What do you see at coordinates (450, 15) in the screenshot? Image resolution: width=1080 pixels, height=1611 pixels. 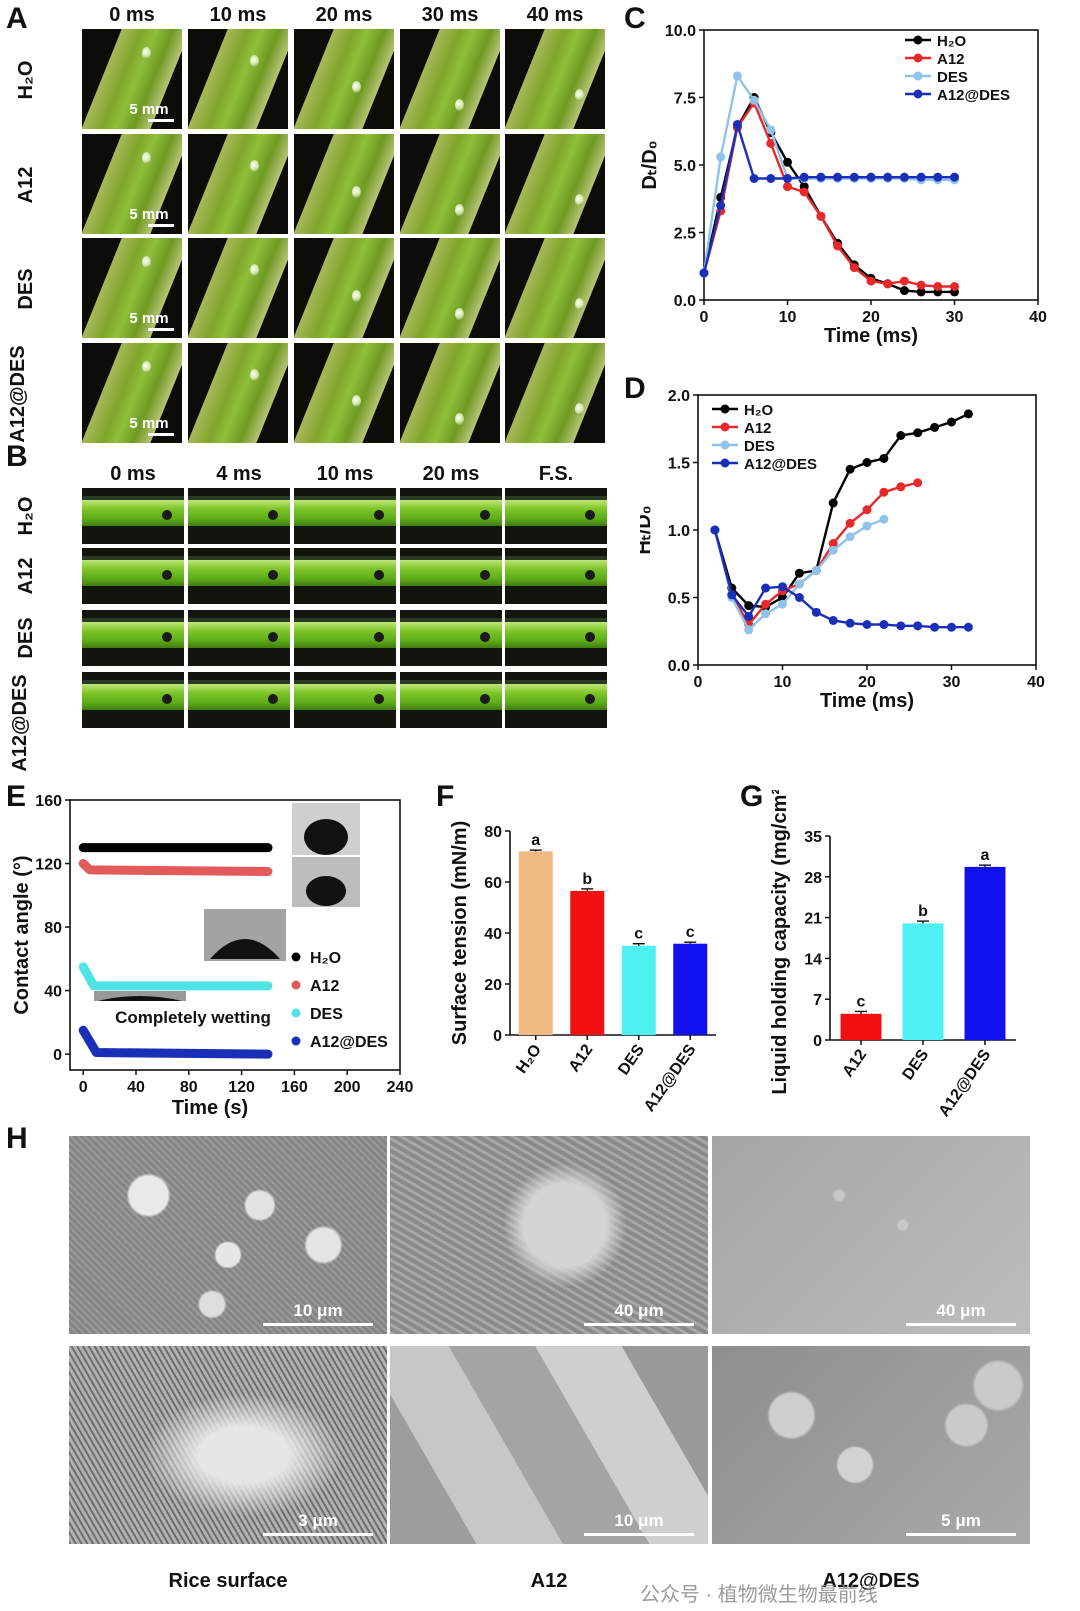 I see `column-header: 30 ms` at bounding box center [450, 15].